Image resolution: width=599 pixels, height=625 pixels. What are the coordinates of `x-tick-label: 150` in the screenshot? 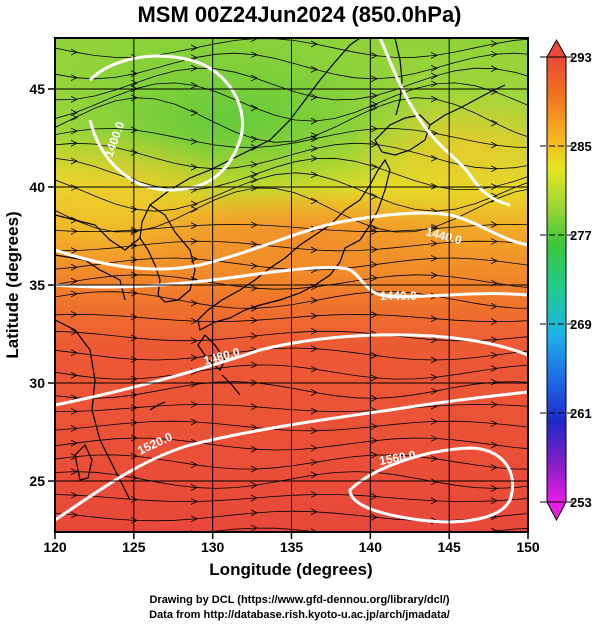 It's located at (528, 547).